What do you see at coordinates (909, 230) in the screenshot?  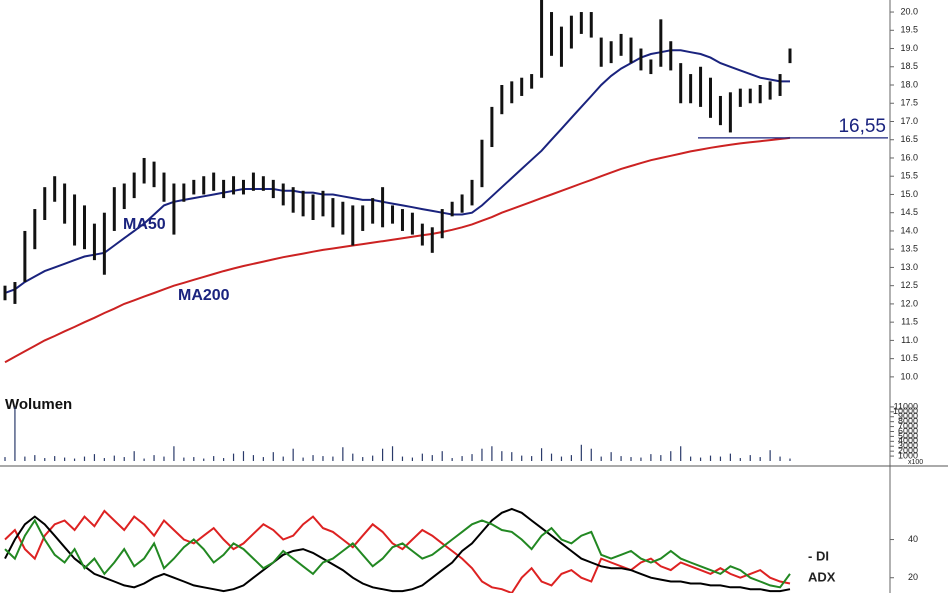 I see `y-tick-label: 14.0` at bounding box center [909, 230].